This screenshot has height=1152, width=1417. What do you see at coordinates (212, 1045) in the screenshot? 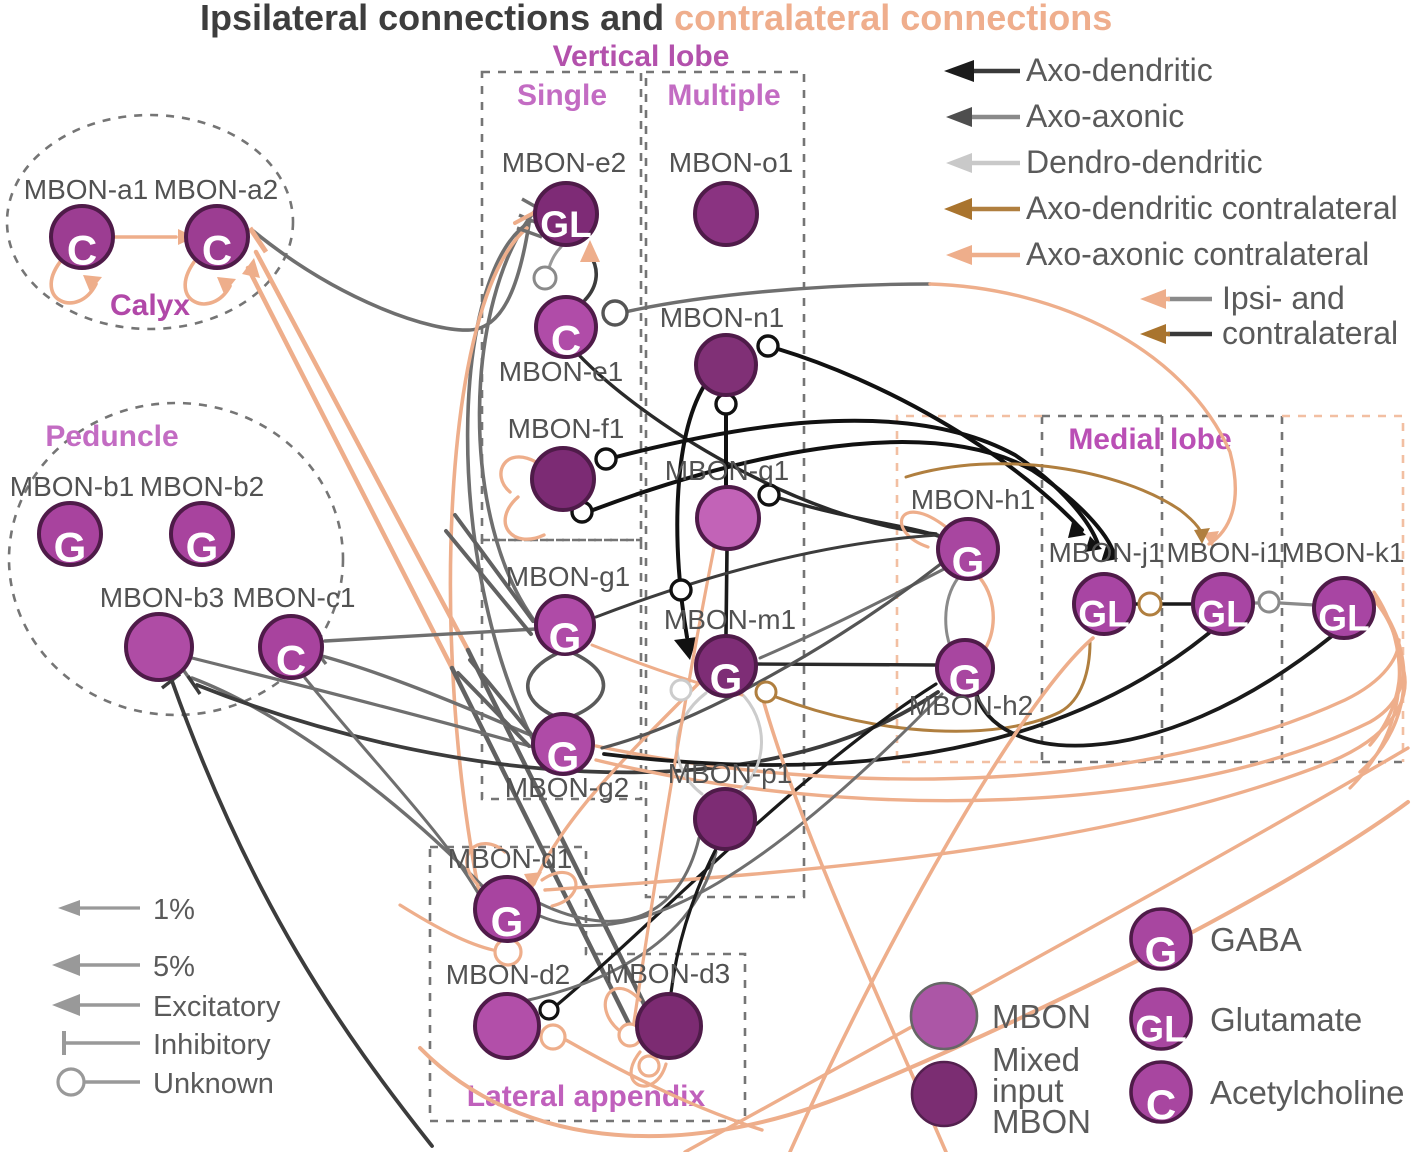
I see `svg-text: Inhibitory` at bounding box center [212, 1045].